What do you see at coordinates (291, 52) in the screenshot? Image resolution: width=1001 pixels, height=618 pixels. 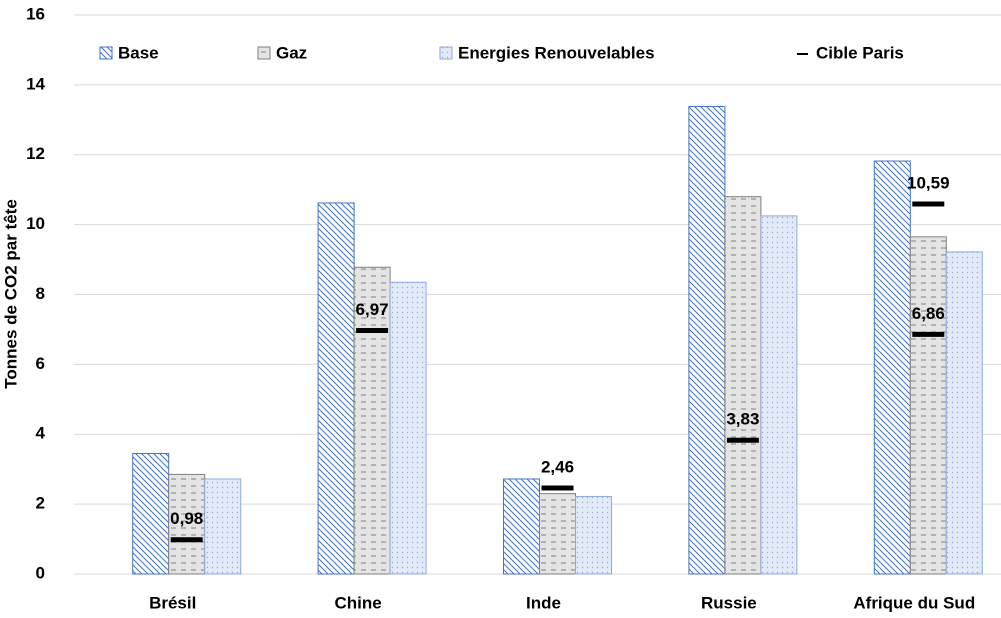 I see `legend-label: Gaz` at bounding box center [291, 52].